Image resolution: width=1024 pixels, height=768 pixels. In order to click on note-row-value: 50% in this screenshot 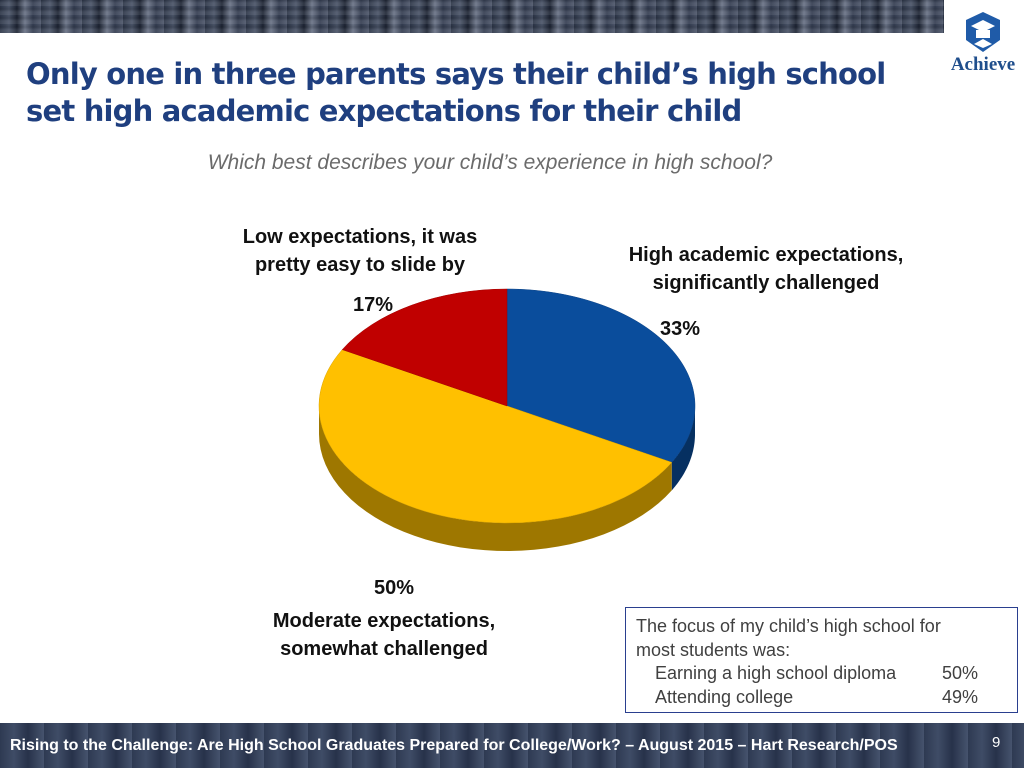, I will do `click(960, 673)`.